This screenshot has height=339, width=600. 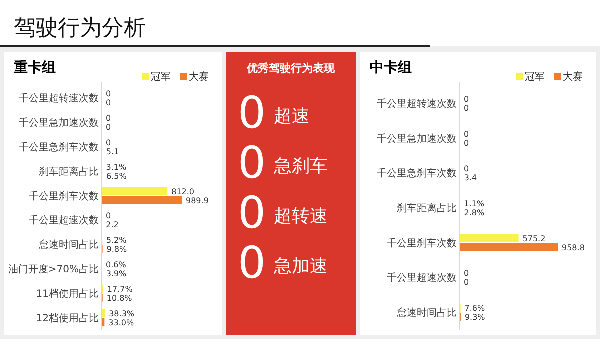 What do you see at coordinates (122, 313) in the screenshot?
I see `data-label: 38.3%` at bounding box center [122, 313].